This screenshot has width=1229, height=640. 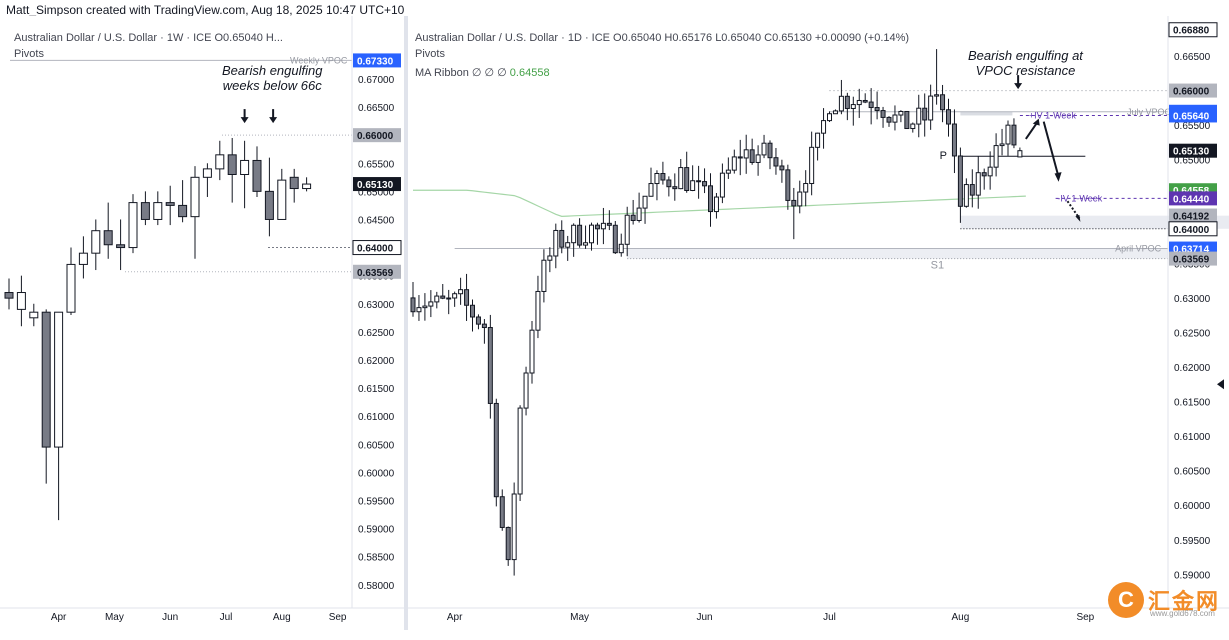 I want to click on daily-april-zone, so click(x=897, y=253).